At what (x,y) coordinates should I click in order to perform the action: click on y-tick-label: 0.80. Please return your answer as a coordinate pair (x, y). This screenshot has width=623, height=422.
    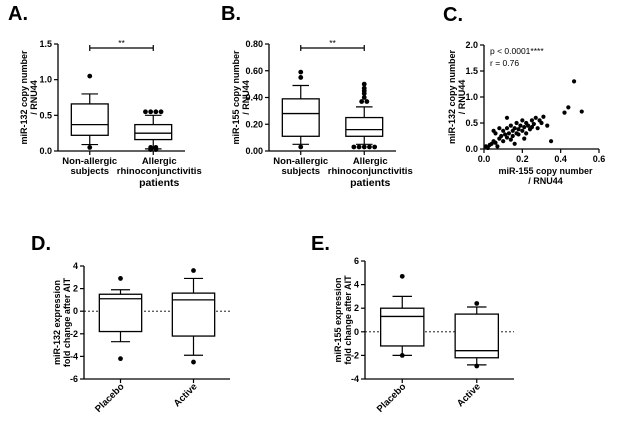
    Looking at the image, I should click on (254, 44).